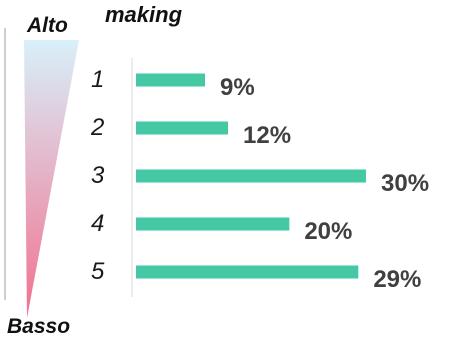 This screenshot has height=339, width=451. I want to click on scale-bottom-label: Basso, so click(39, 326).